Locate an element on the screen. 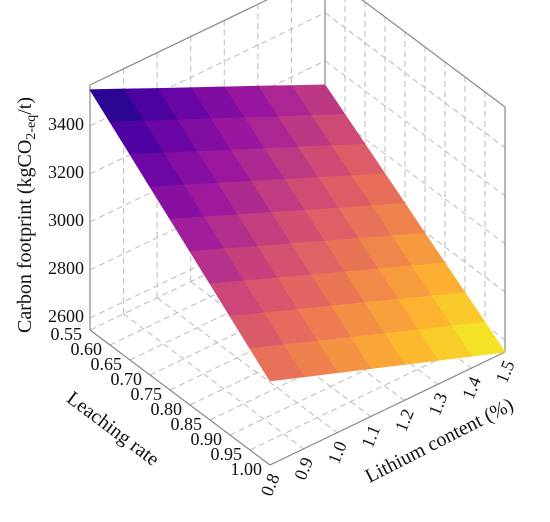 This screenshot has width=550, height=522. z-axis-label: Carbon footprint (kgCO2-eq/t) is located at coordinates (27, 215).